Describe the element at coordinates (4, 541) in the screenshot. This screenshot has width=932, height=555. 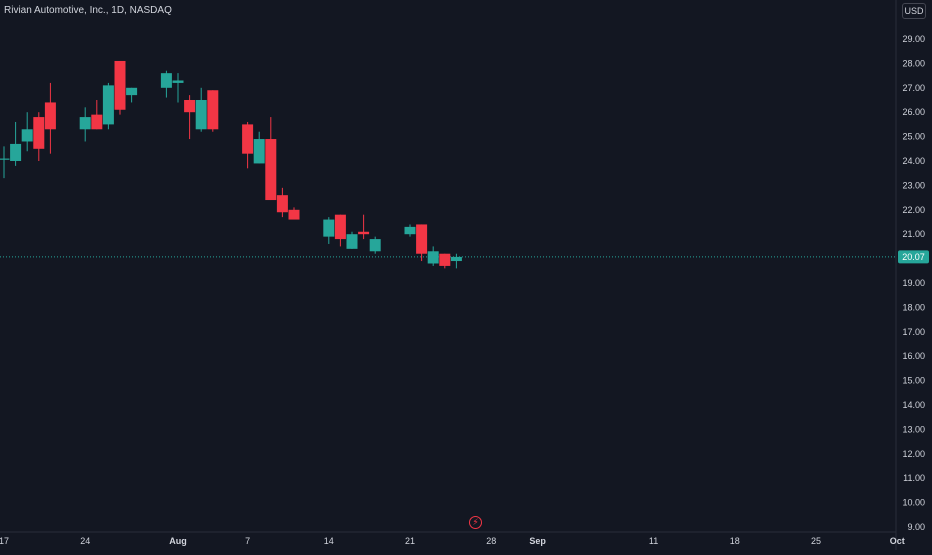
I see `time-tick-label: 17` at that location.